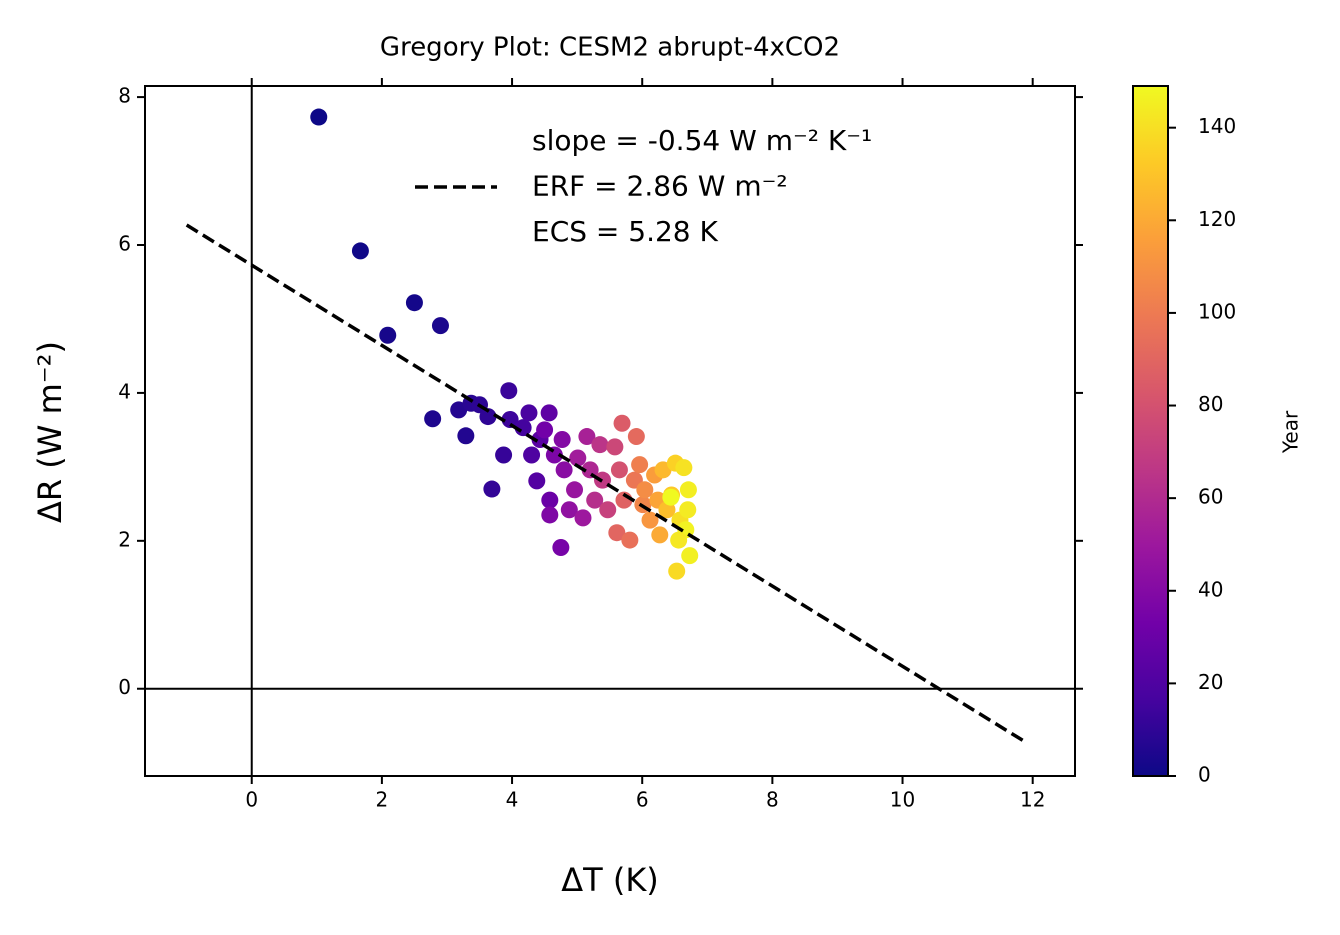 The image size is (1340, 935). I want to click on chart-title: Gregory Plot: CESM2 abrupt-4xCO2, so click(610, 48).